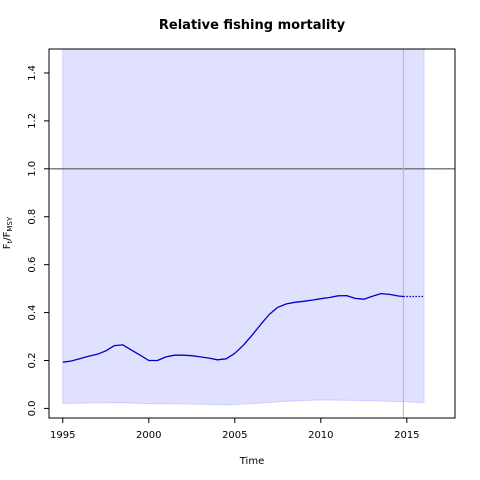  I want to click on x-axis: 1995 2000 2005 2010 2015, so click(235, 429).